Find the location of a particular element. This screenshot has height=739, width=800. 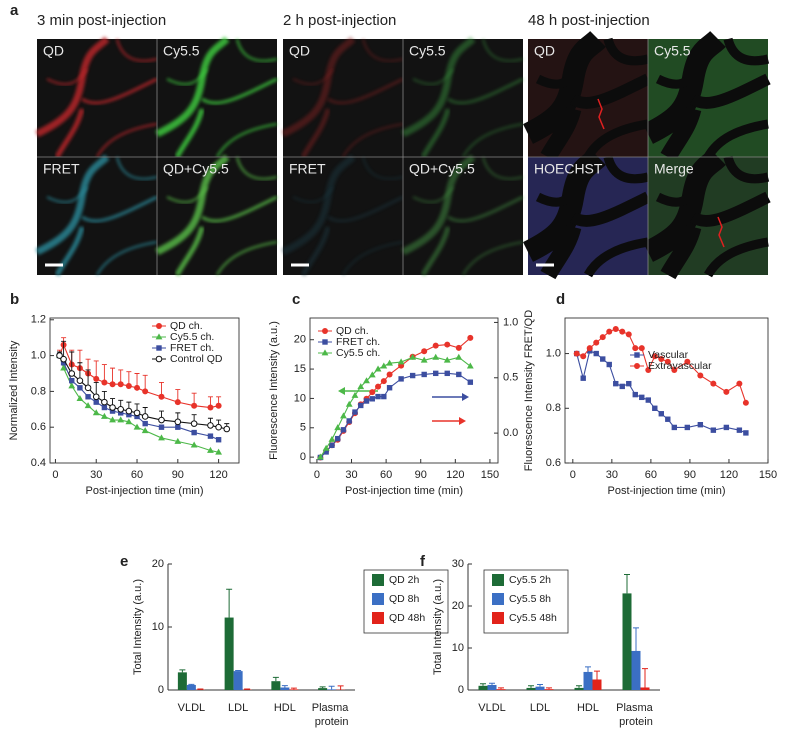

legend-label: Cy5.5 8h is located at coordinates (530, 599).